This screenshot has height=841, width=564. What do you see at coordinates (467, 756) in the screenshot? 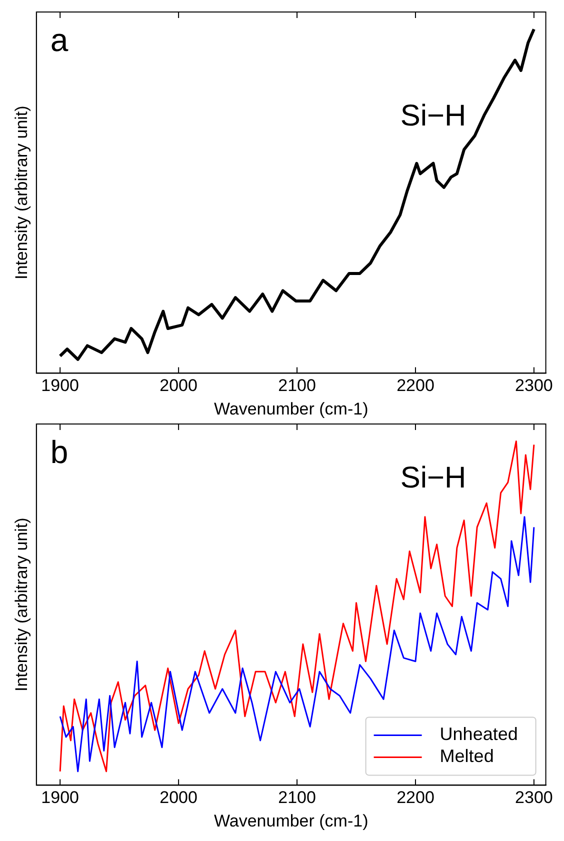
I see `legend-label: Melted` at bounding box center [467, 756].